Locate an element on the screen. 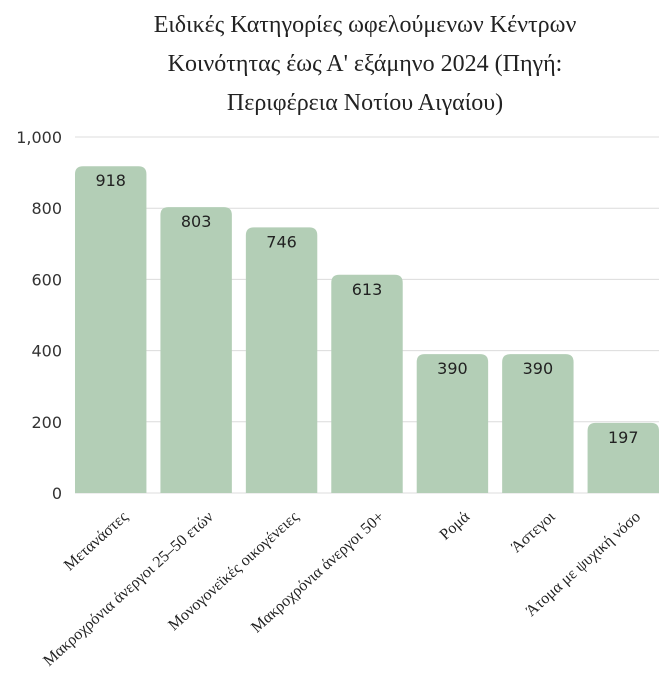 The image size is (659, 695). bar-value-label: 918 is located at coordinates (110, 180).